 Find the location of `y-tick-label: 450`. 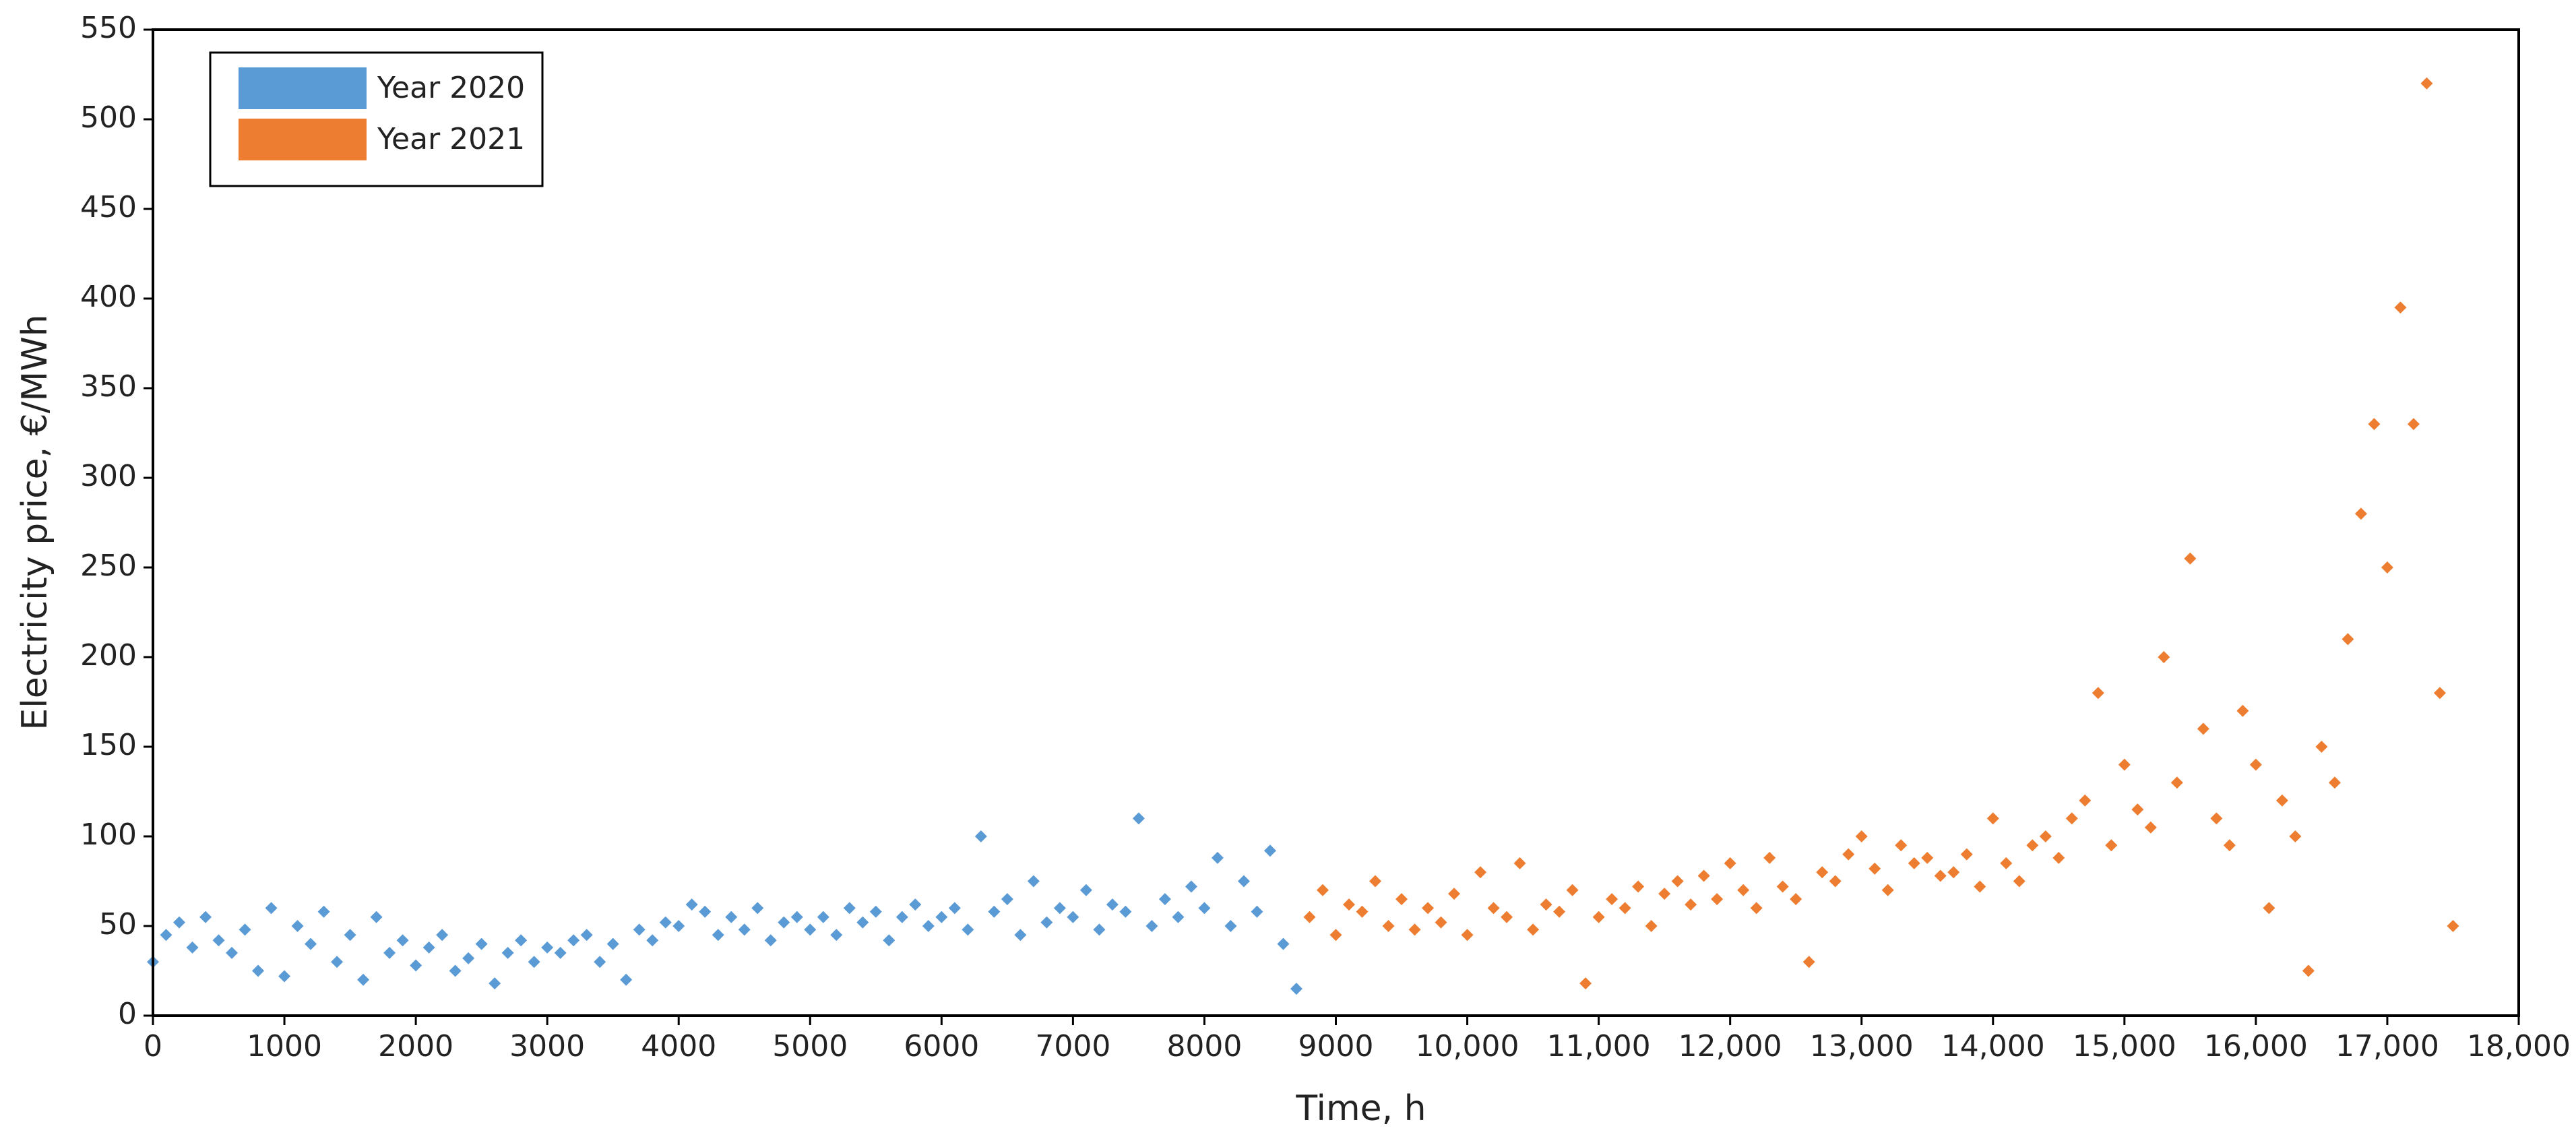

y-tick-label: 450 is located at coordinates (108, 207).